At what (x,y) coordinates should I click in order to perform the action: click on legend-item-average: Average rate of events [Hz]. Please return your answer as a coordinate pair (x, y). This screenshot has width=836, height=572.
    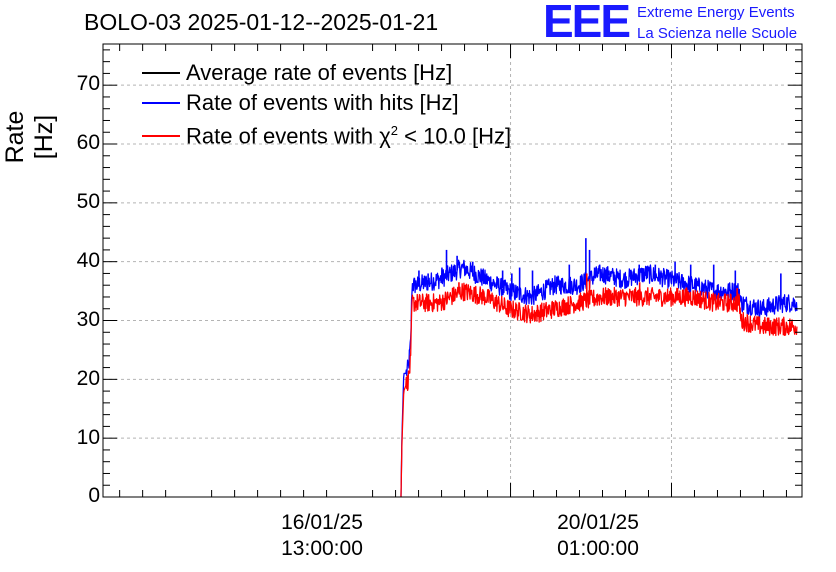
    Looking at the image, I should click on (319, 73).